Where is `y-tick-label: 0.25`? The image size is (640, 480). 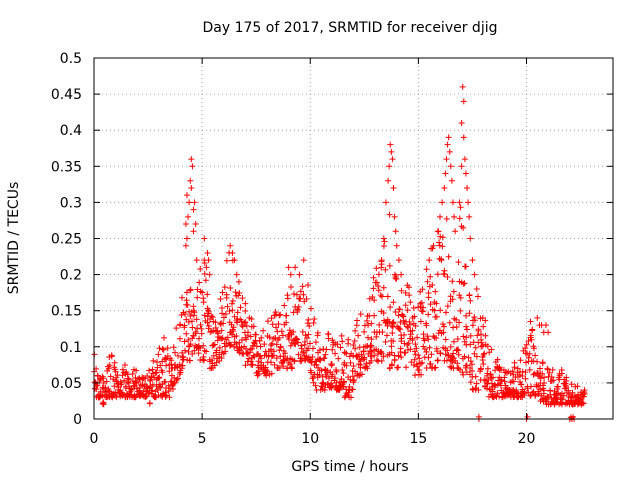 y-tick-label: 0.25 is located at coordinates (66, 240).